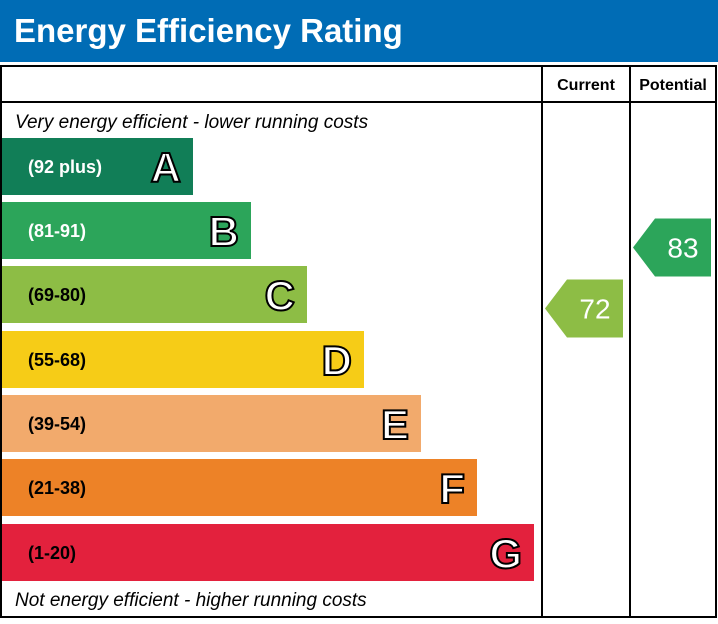  Describe the element at coordinates (208, 30) in the screenshot. I see `chart-title: Energy Efficiency Rating` at that location.